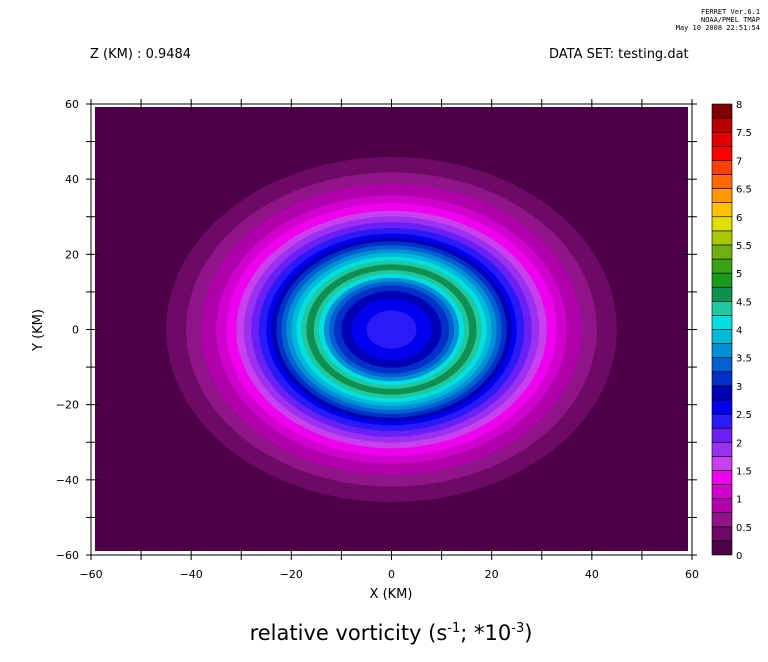 This screenshot has width=768, height=662. What do you see at coordinates (72, 104) in the screenshot?
I see `y-tick-label: 60` at bounding box center [72, 104].